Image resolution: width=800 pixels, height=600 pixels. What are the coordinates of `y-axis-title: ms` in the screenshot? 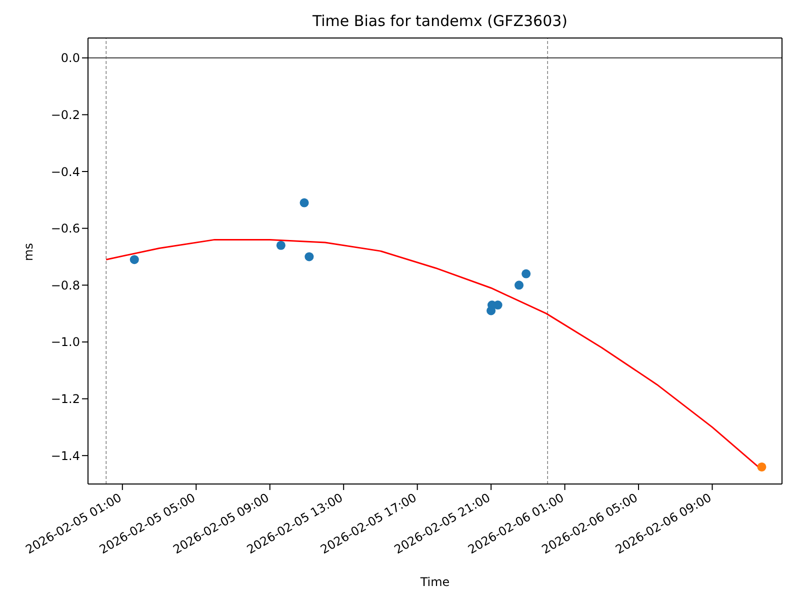 It's located at (28, 252).